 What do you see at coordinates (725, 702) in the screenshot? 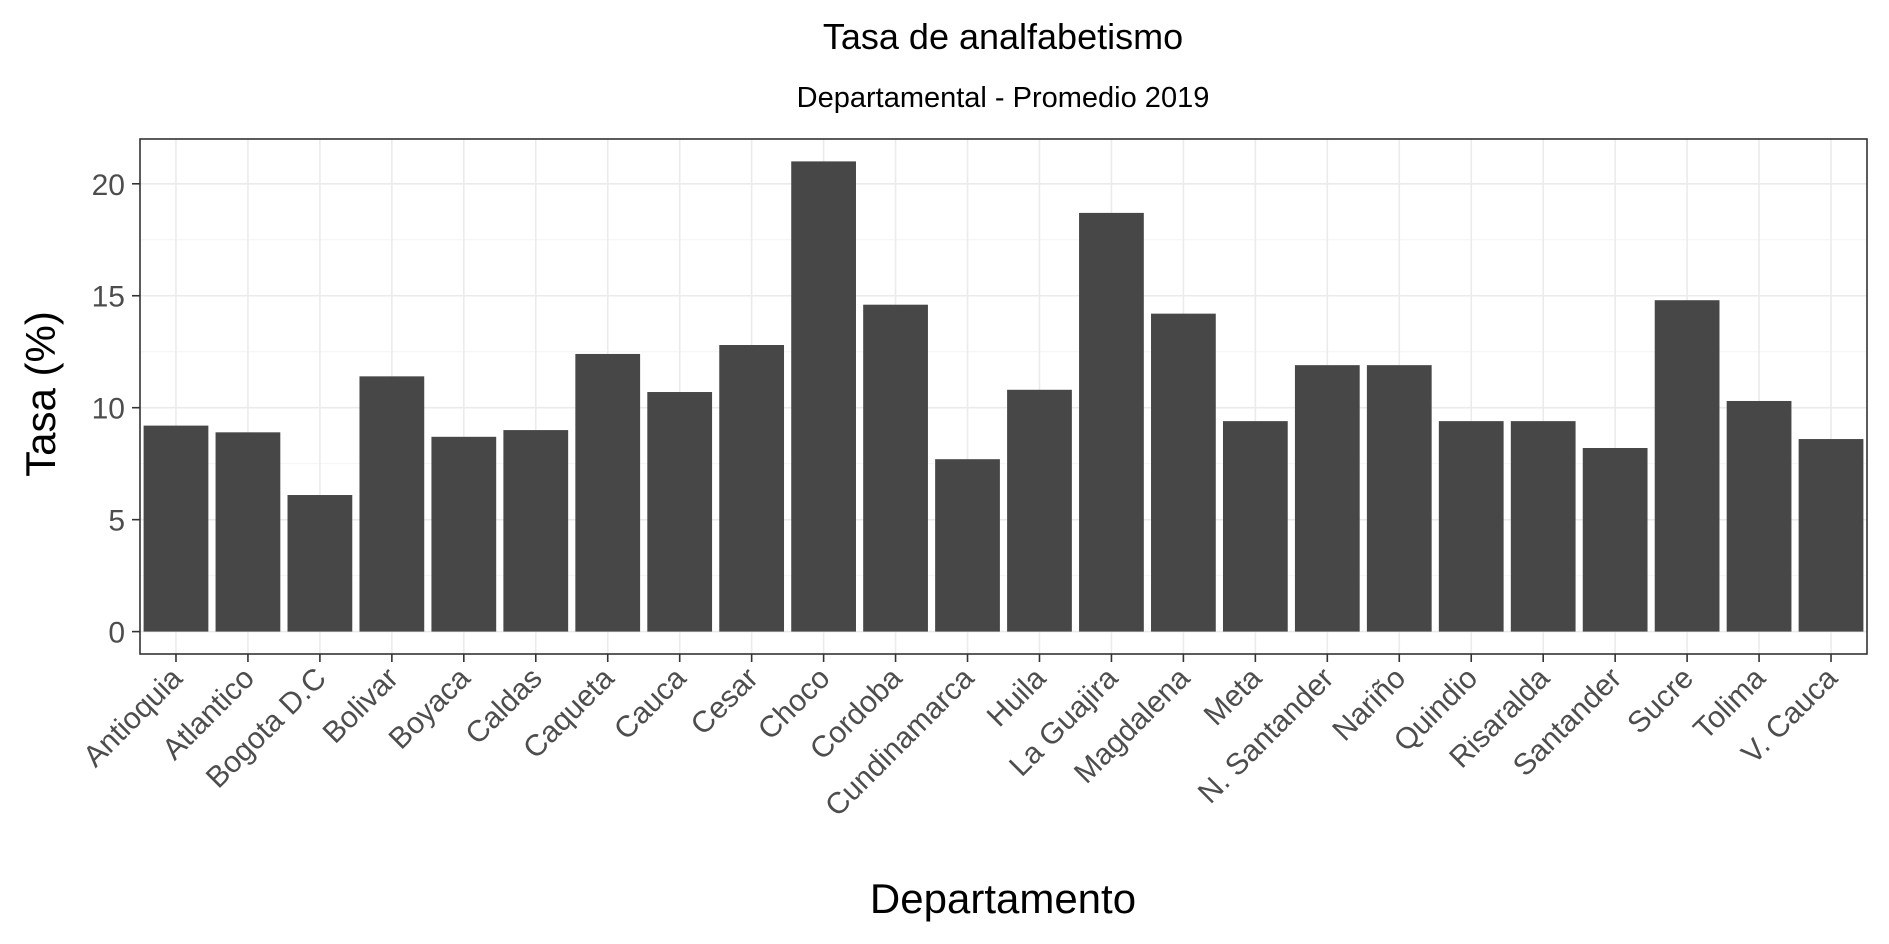
I see `x-tick-label: Cesar` at bounding box center [725, 702].